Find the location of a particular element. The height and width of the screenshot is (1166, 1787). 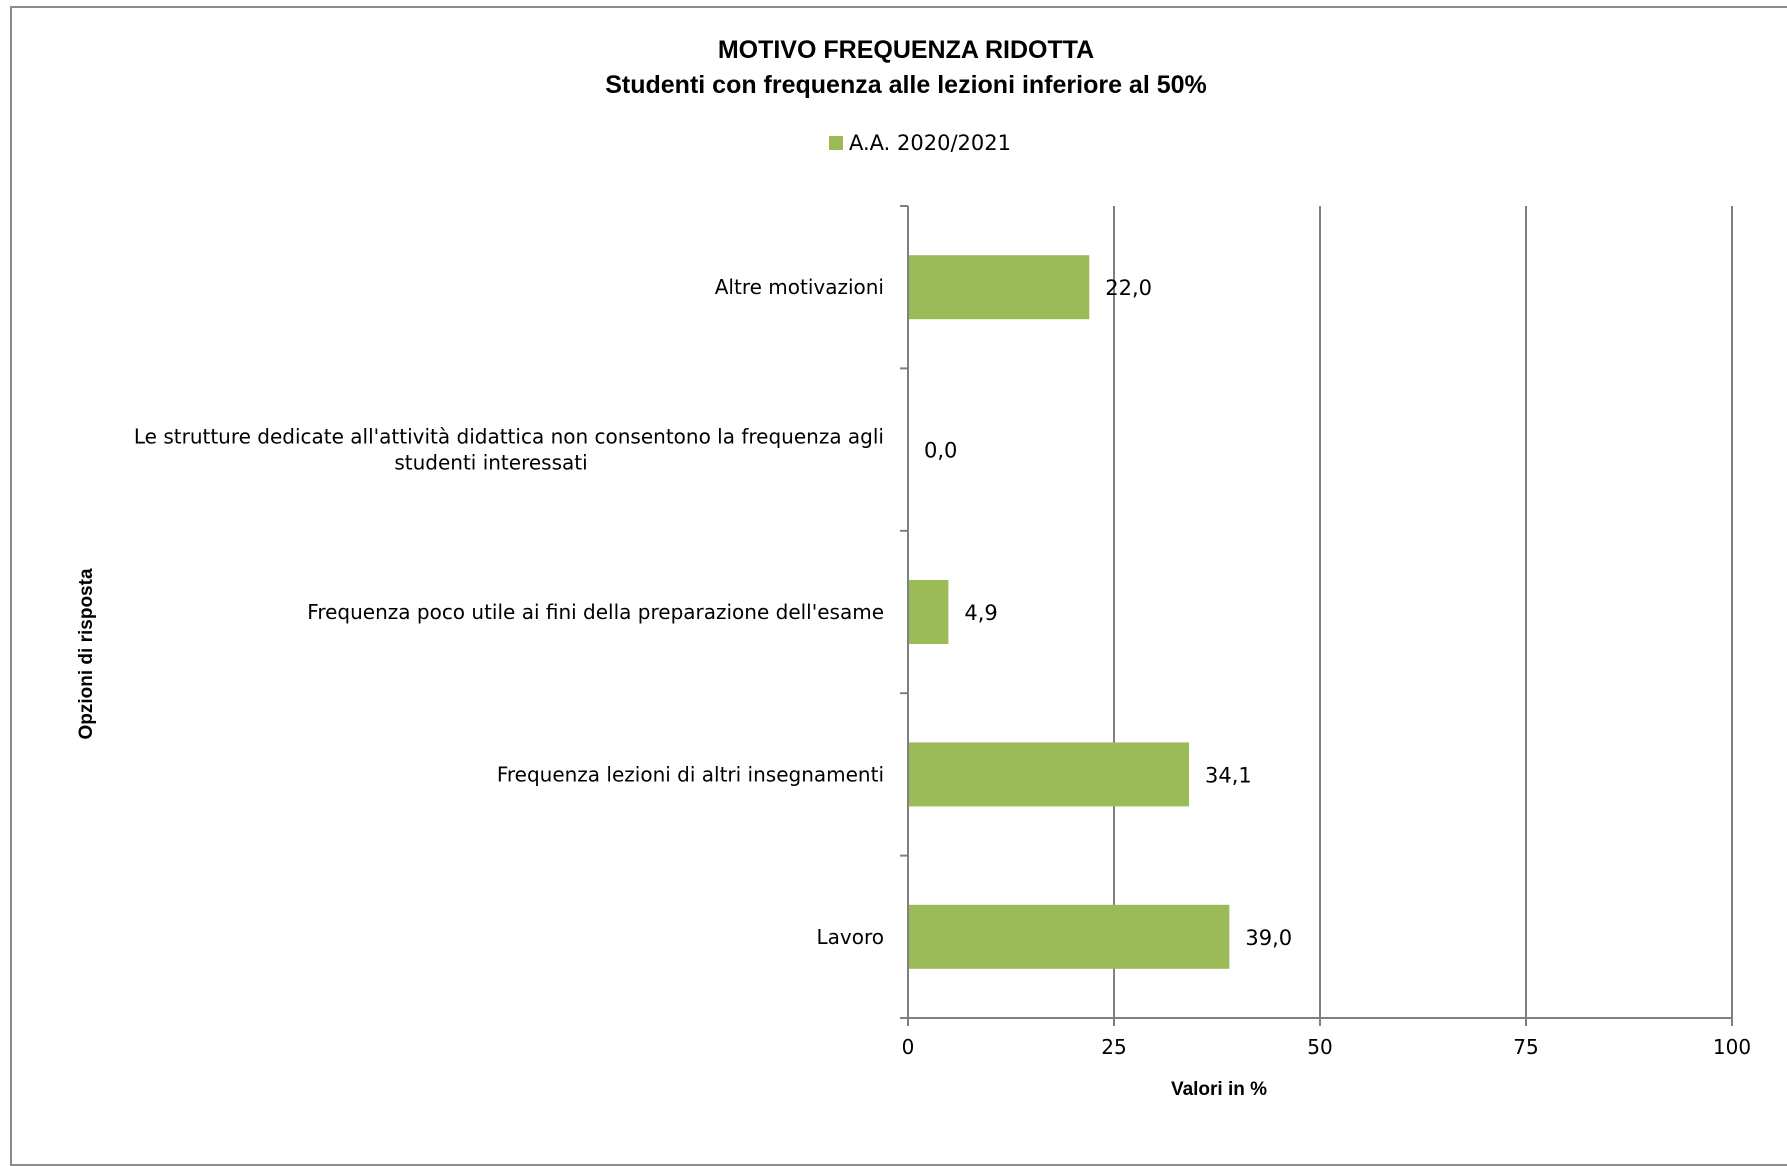

category-label: Altre motivazioni is located at coordinates (799, 287).